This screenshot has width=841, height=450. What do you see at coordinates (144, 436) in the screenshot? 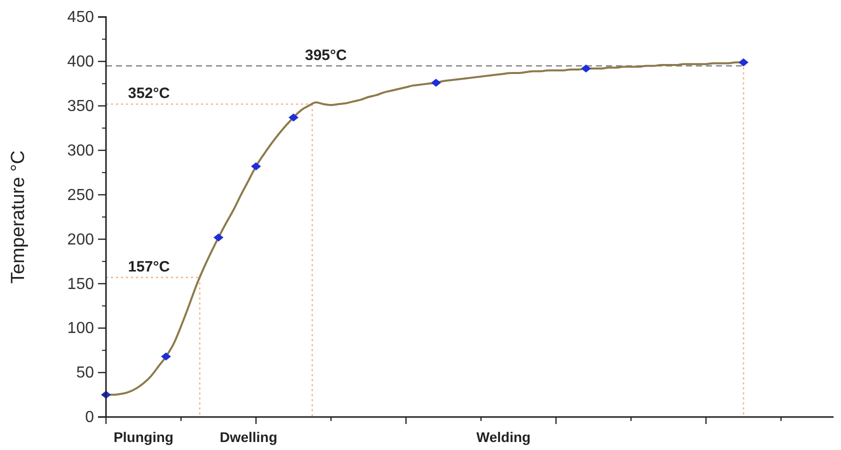
I see `x-tick-label: Plunging` at bounding box center [144, 436].